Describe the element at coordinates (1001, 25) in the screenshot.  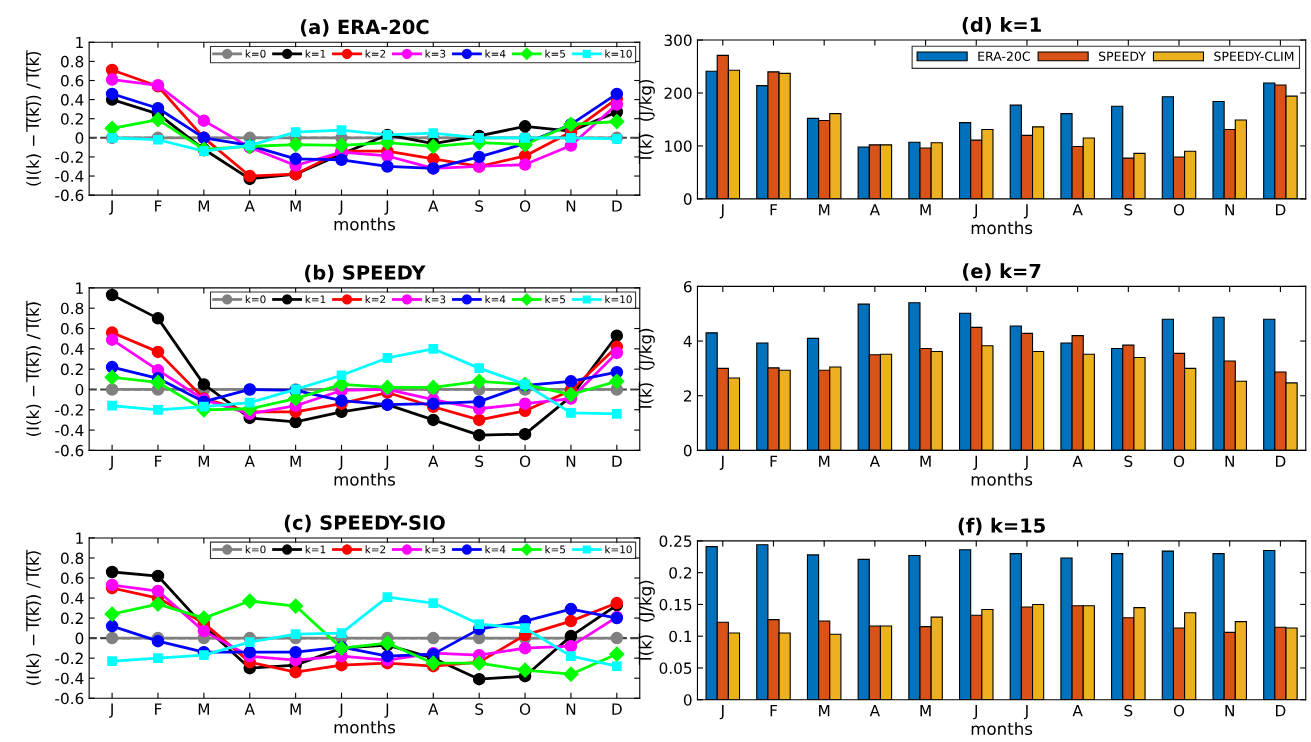
I see `chart-title: (d) k=1` at that location.